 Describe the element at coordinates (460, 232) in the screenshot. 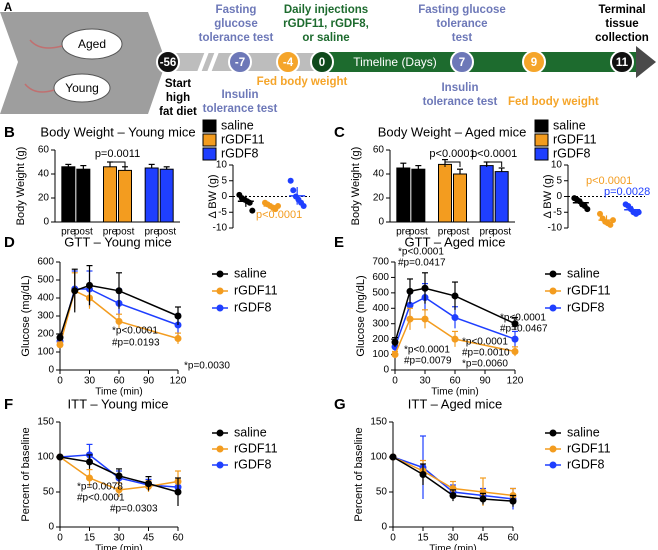

I see `x-tick-label: post` at that location.